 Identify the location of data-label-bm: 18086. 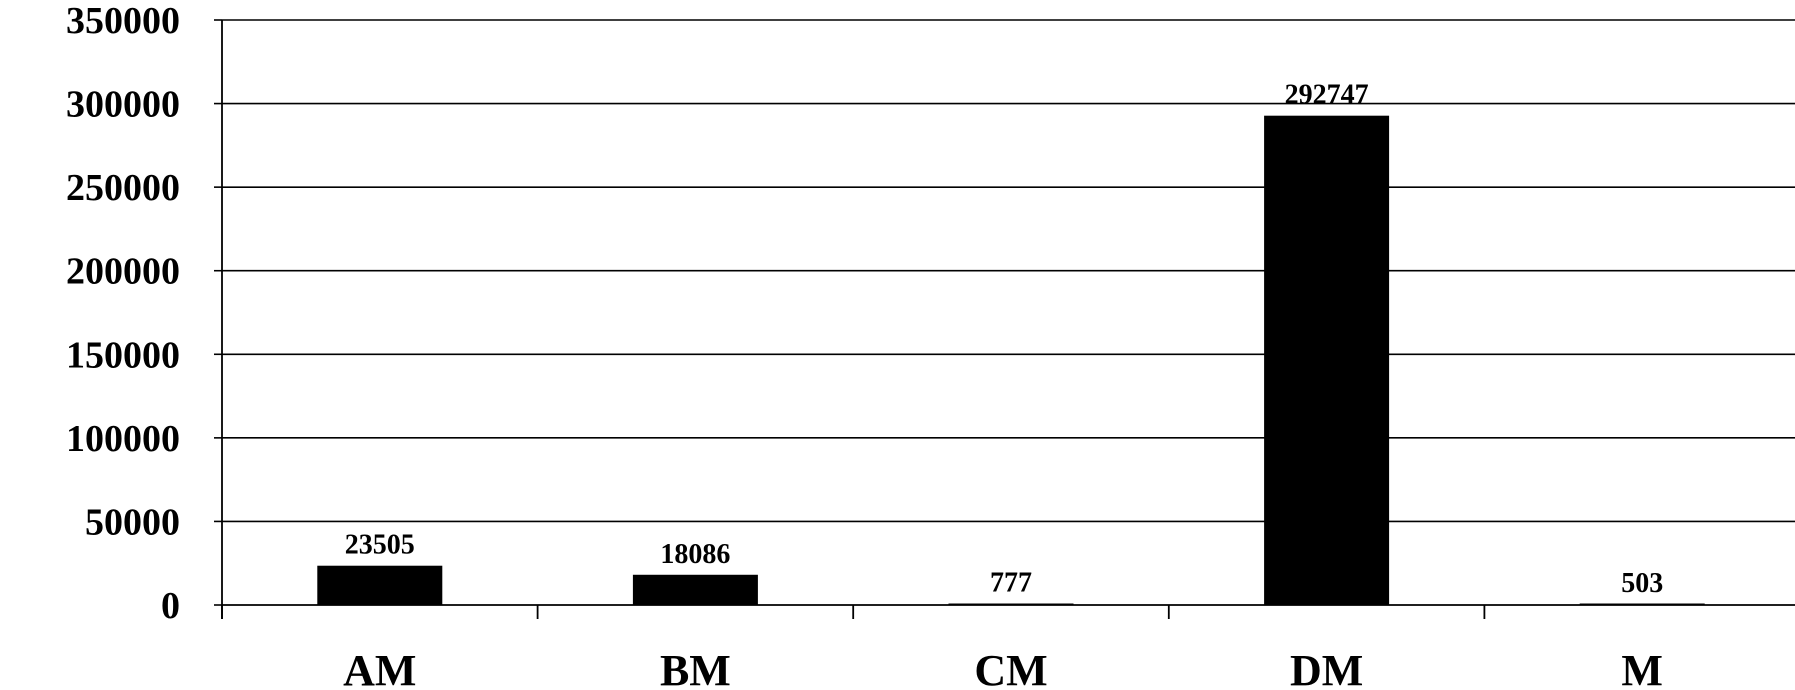
(695, 554).